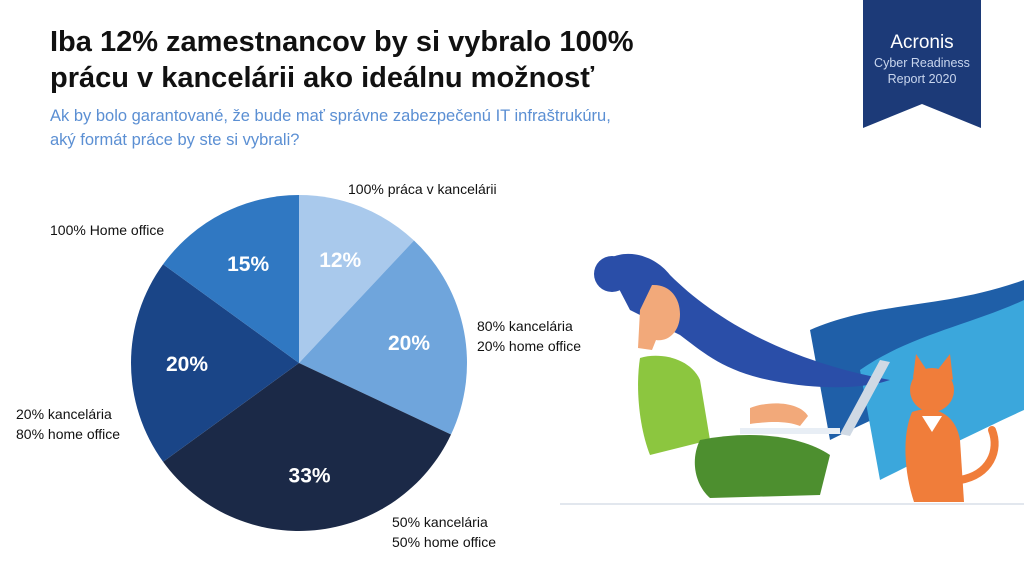  I want to click on acronis-report-badge: Acronis Cyber Readiness Report 2020, so click(922, 64).